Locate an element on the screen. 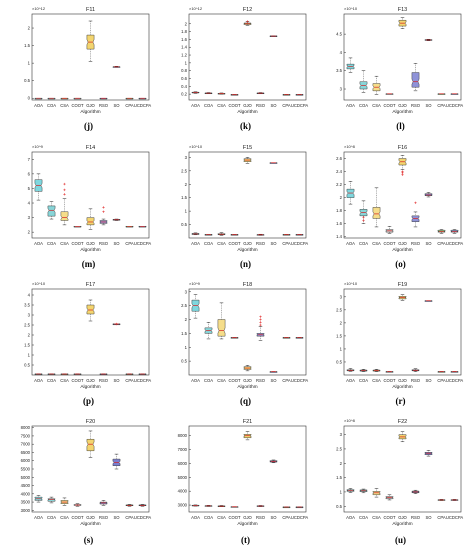  box-UCDCPA is located at coordinates (299, 338).